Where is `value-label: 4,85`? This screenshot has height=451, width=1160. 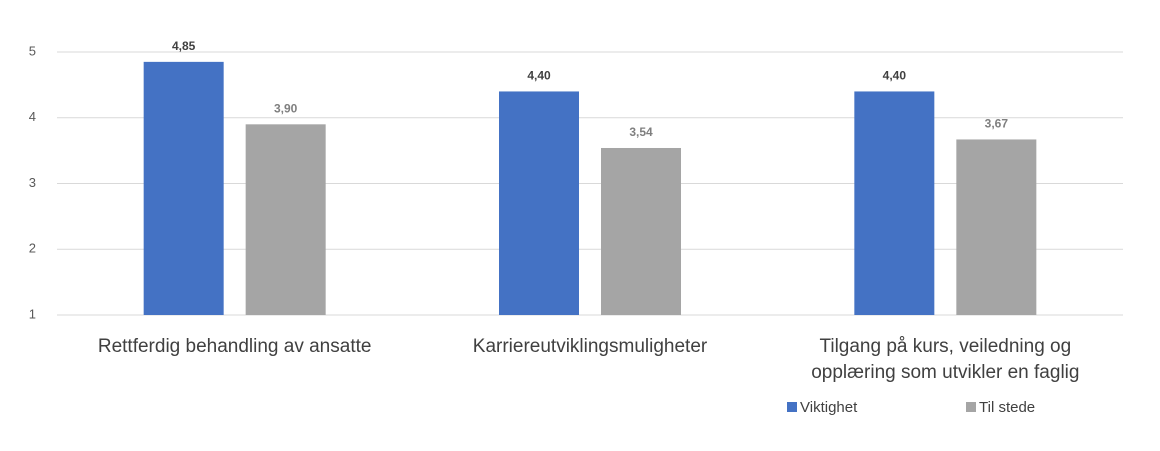 value-label: 4,85 is located at coordinates (184, 46).